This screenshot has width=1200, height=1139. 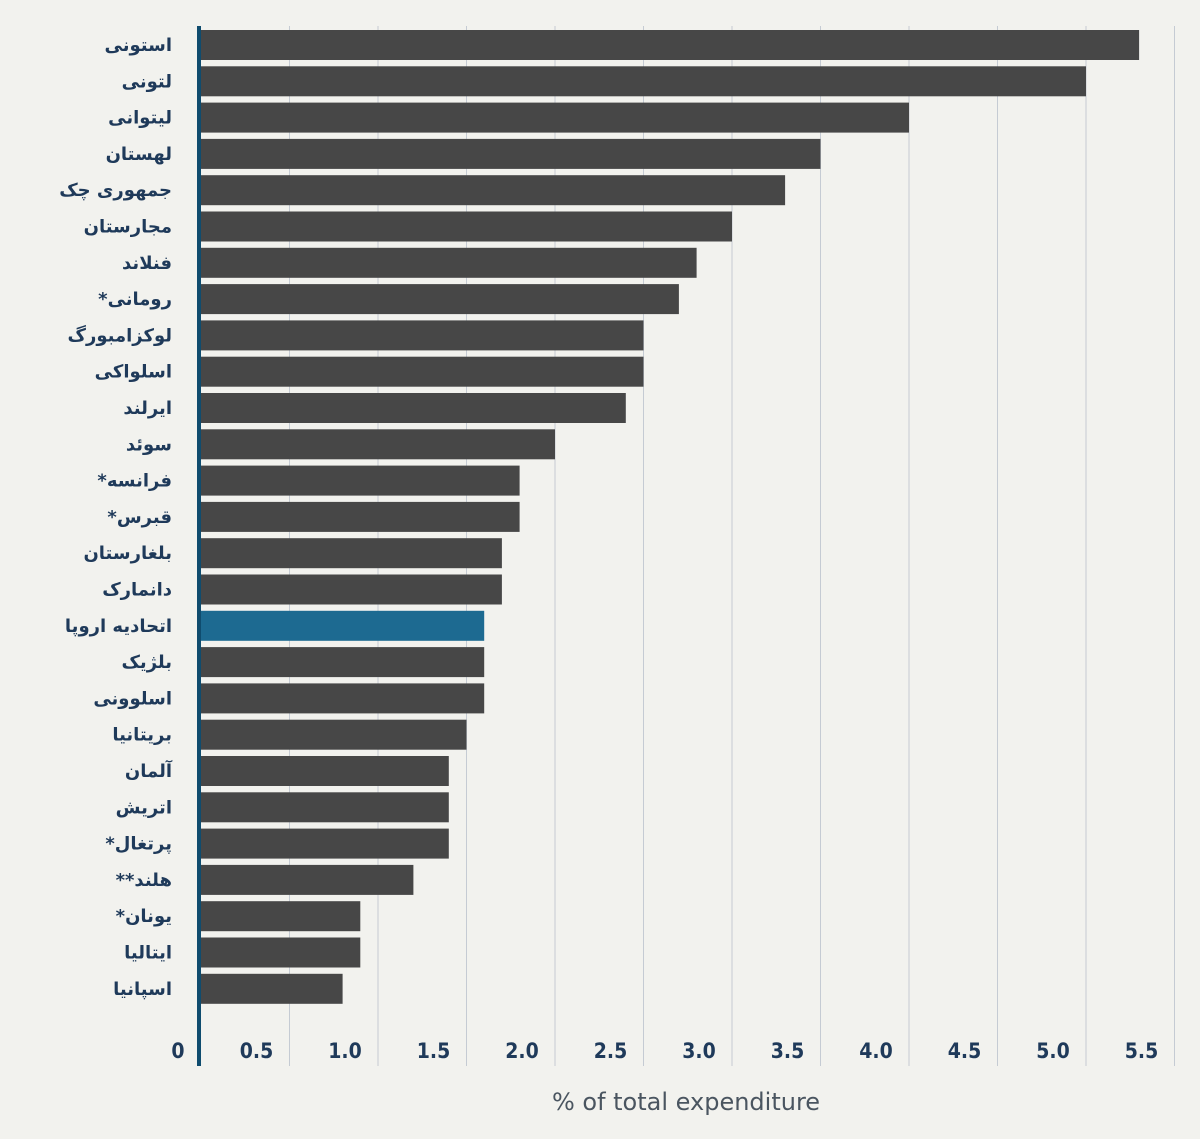 What do you see at coordinates (132, 698) in the screenshot?
I see `category-label: اسلوونی` at bounding box center [132, 698].